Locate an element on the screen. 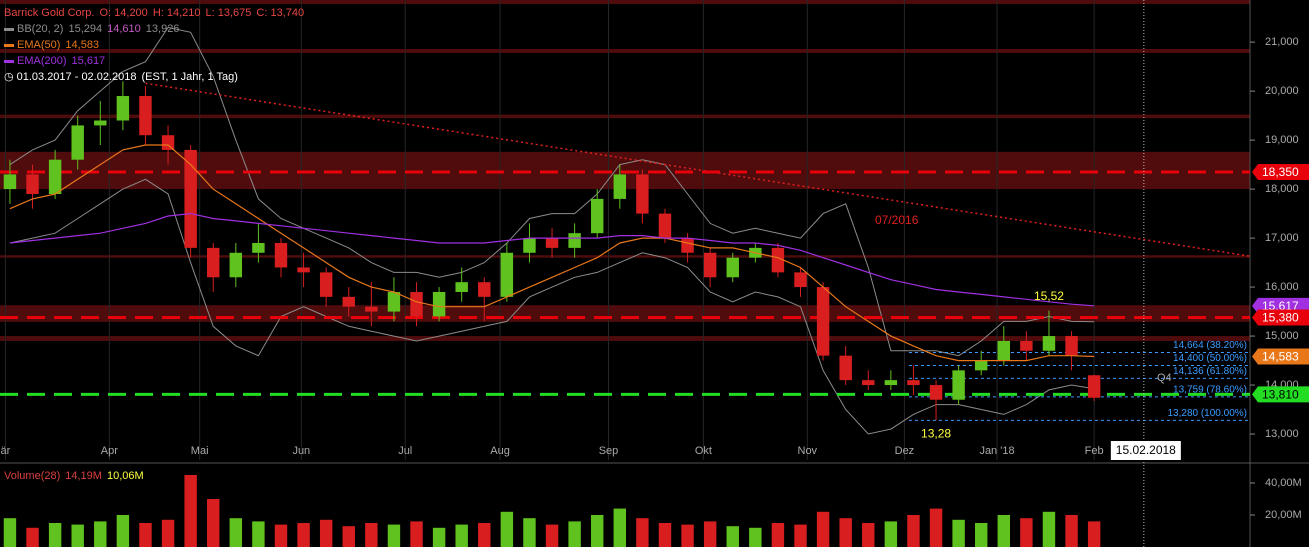 The width and height of the screenshot is (1309, 547). chart-title: Barrick Gold Corp. is located at coordinates (49, 13).